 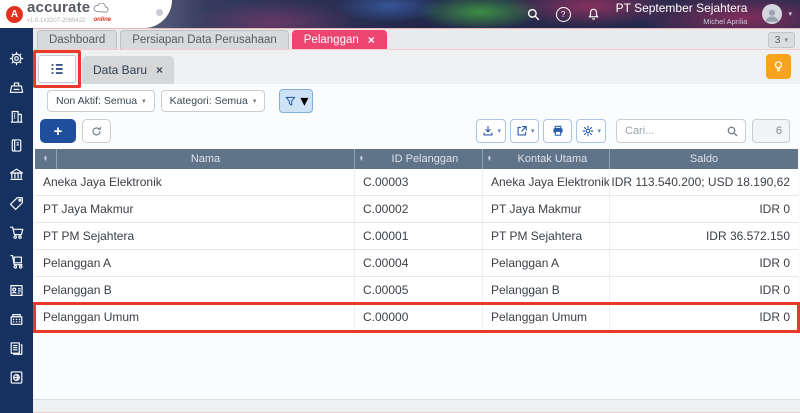 What do you see at coordinates (16, 87) in the screenshot?
I see `sidebar-item-pos` at bounding box center [16, 87].